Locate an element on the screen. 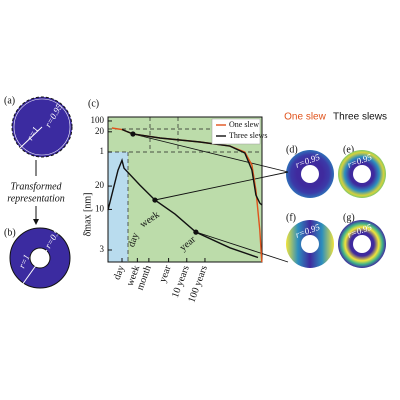 Image resolution: width=400 pixels, height=400 pixels. column-title: One slew is located at coordinates (305, 117).